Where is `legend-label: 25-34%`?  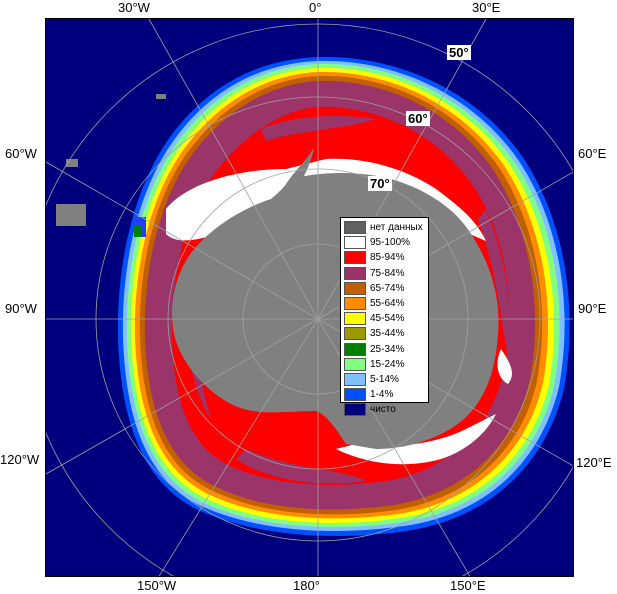
legend-label: 25-34% is located at coordinates (387, 349).